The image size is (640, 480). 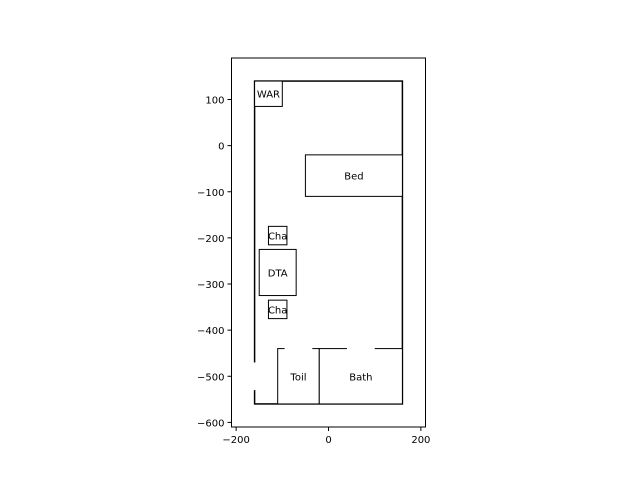 I want to click on y-tick-label: −100, so click(x=210, y=193).